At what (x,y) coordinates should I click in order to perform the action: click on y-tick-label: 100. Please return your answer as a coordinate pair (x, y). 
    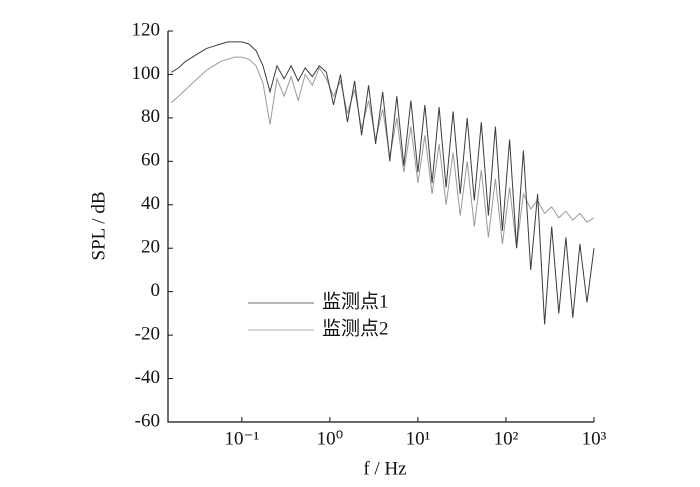
    Looking at the image, I should click on (146, 73).